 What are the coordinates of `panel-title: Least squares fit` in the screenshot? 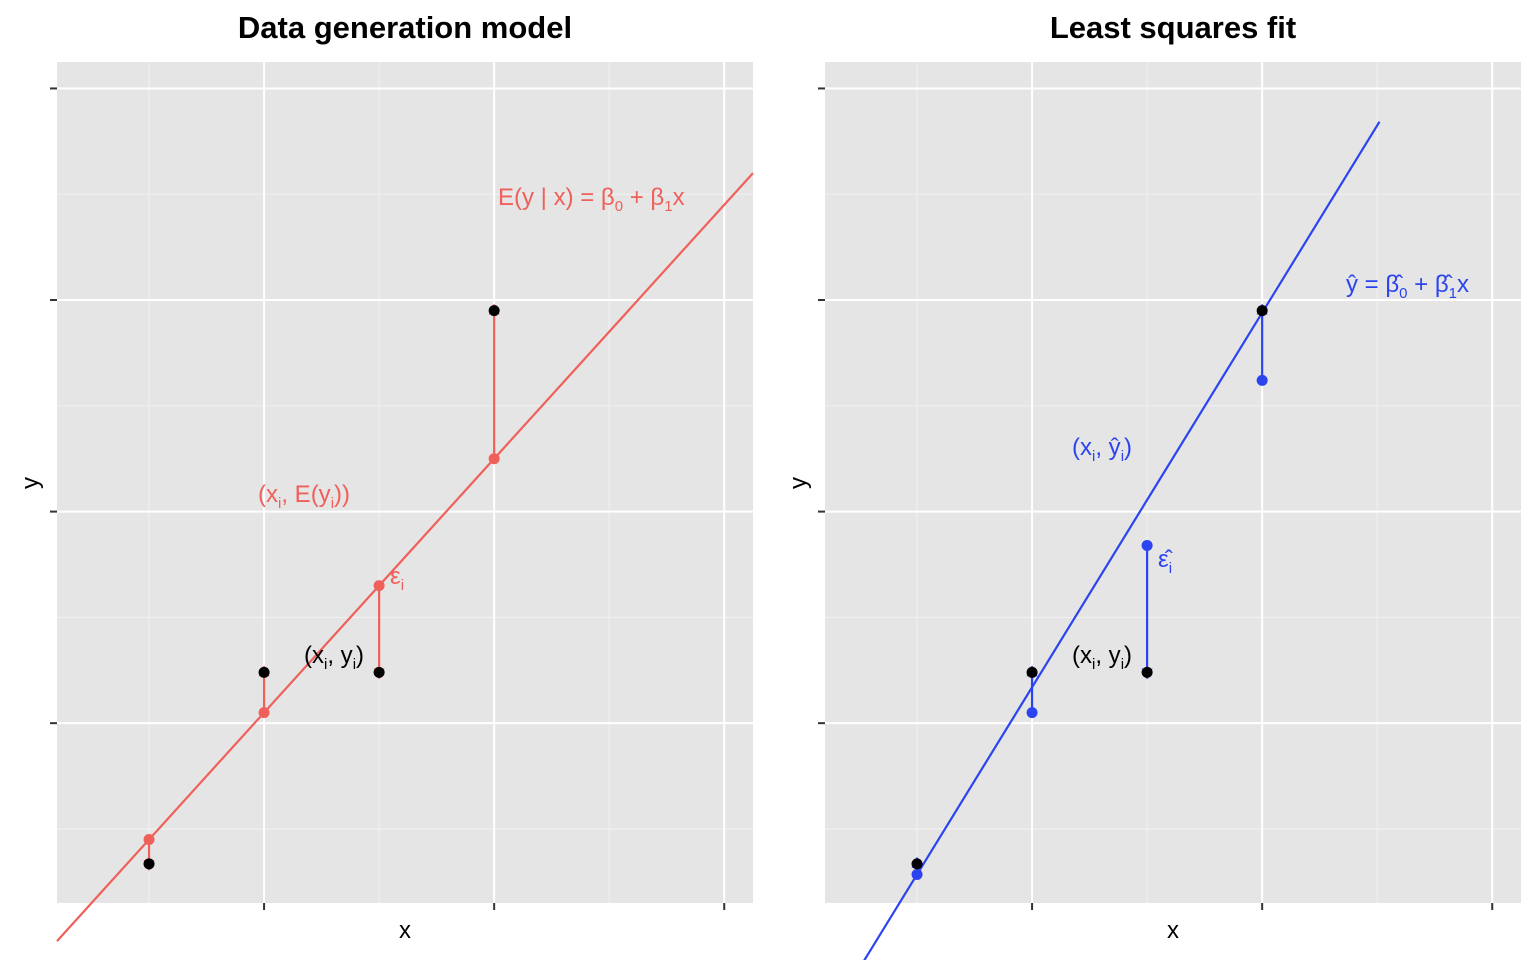 It's located at (1173, 27).